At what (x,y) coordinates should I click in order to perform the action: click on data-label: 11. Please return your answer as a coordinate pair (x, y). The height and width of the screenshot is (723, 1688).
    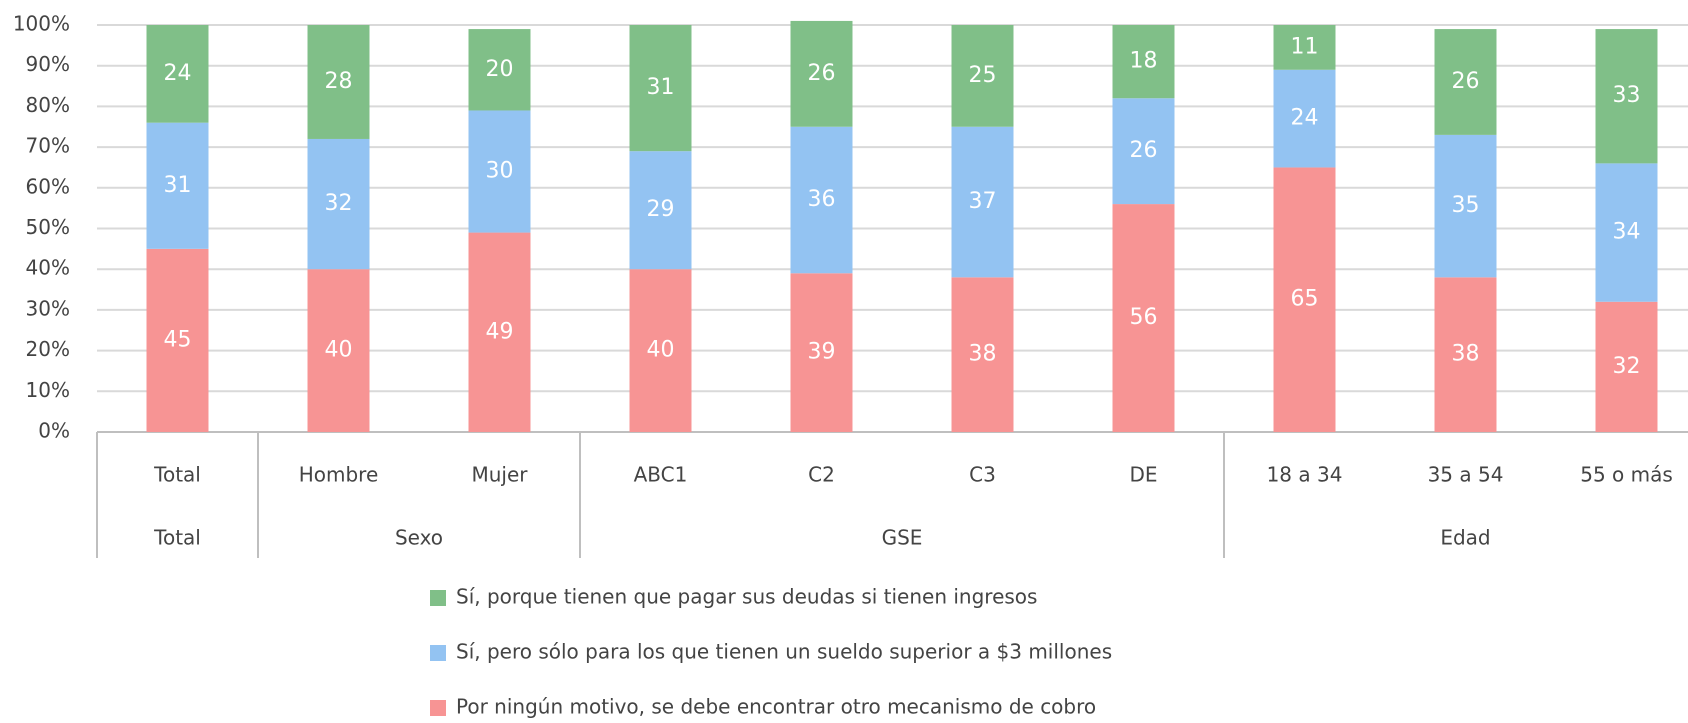
    Looking at the image, I should click on (1305, 46).